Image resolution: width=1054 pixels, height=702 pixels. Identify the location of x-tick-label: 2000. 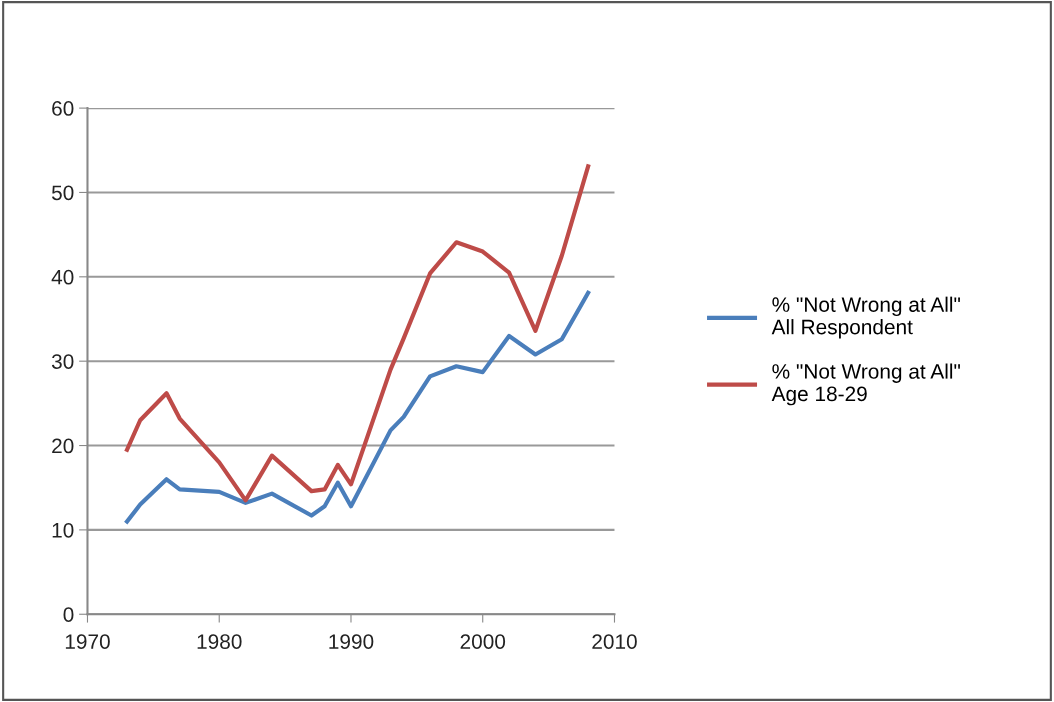
(483, 641).